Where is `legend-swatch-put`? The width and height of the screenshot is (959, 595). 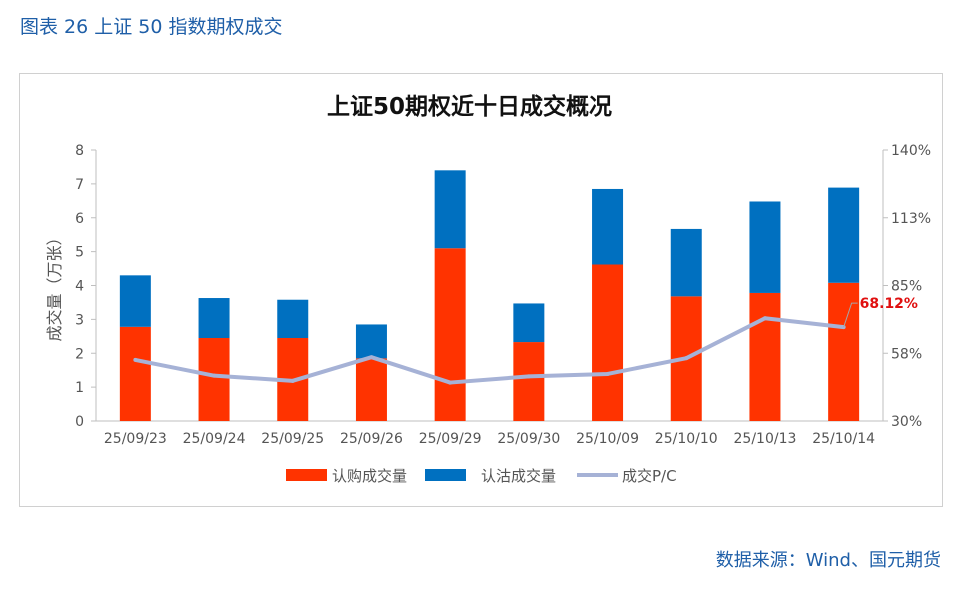 legend-swatch-put is located at coordinates (445, 475).